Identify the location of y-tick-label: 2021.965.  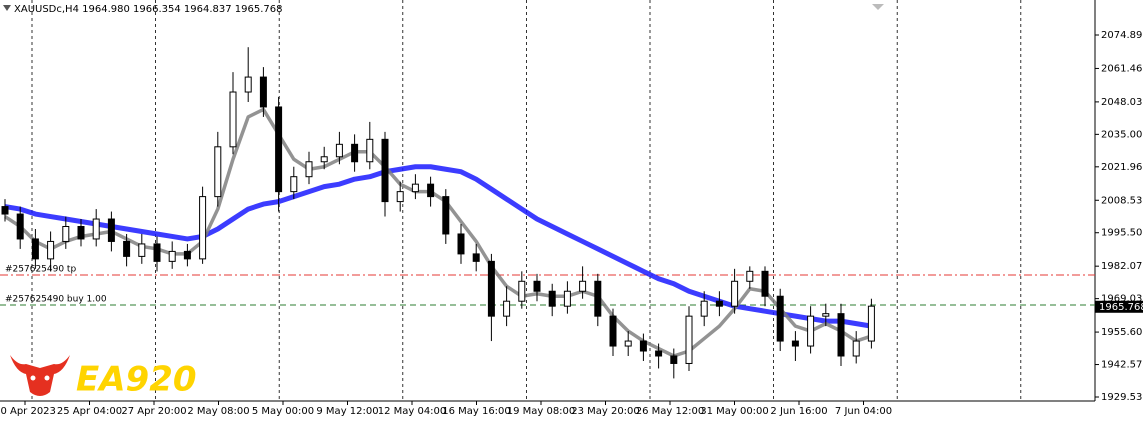
(1122, 167).